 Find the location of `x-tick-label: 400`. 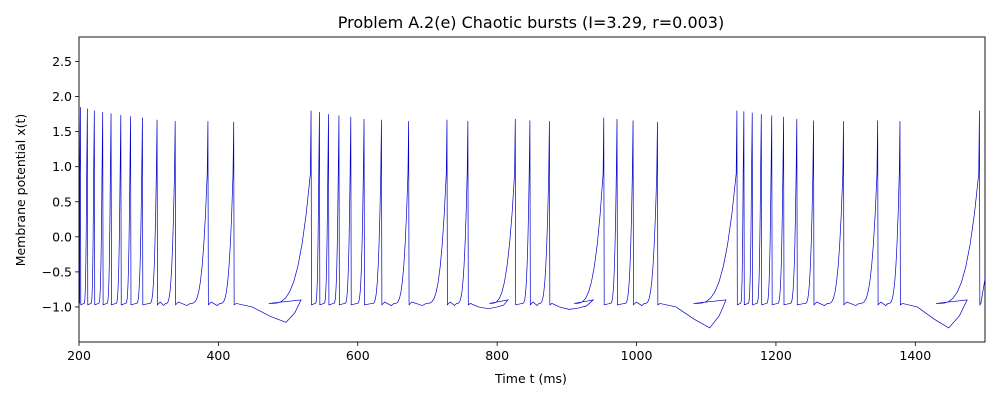

x-tick-label: 400 is located at coordinates (218, 355).